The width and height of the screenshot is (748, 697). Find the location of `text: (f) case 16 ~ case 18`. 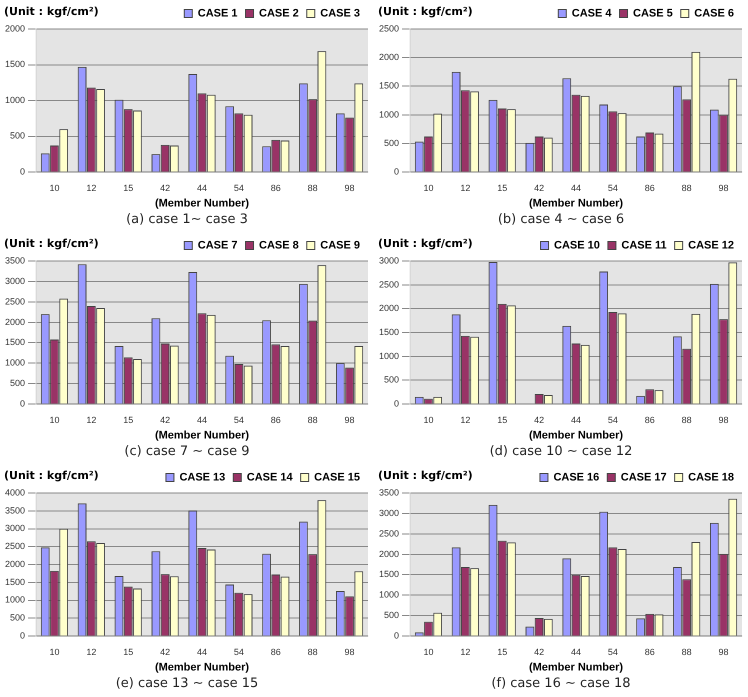

text: (f) case 16 ~ case 18 is located at coordinates (561, 684).